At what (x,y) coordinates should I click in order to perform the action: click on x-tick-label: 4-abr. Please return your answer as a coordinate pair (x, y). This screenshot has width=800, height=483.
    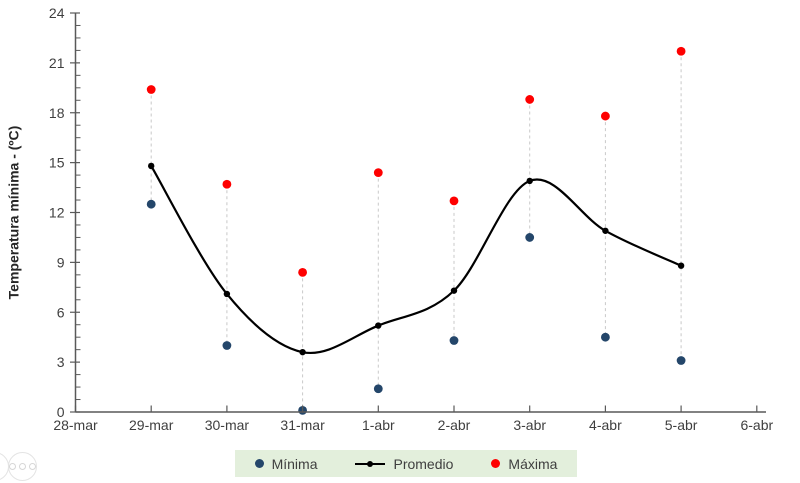
    Looking at the image, I should click on (605, 425).